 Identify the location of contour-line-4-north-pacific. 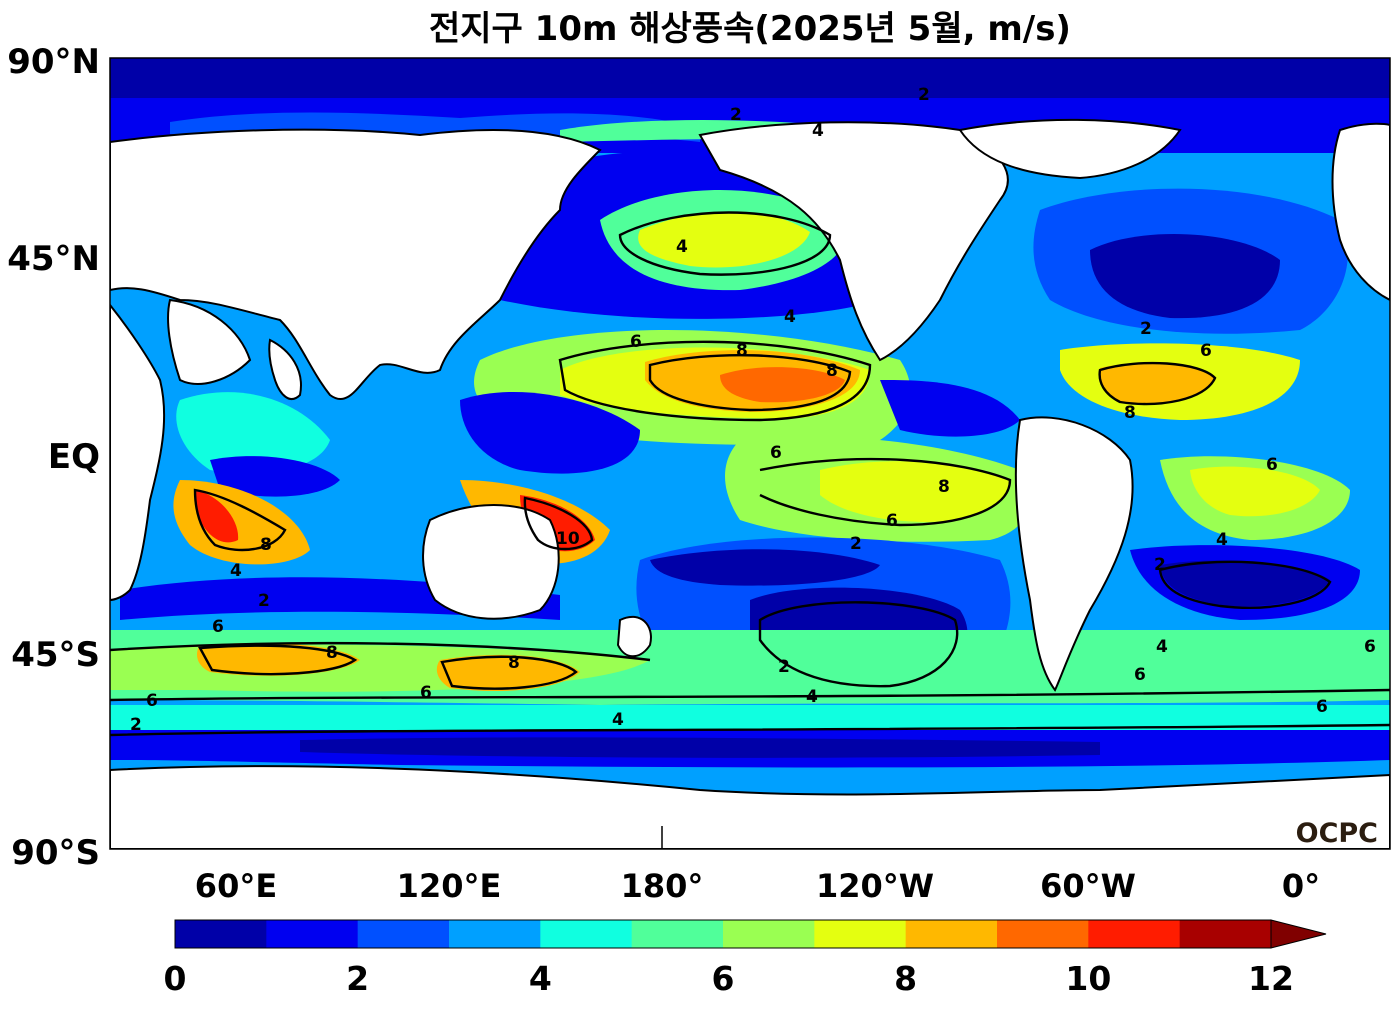
(725, 243).